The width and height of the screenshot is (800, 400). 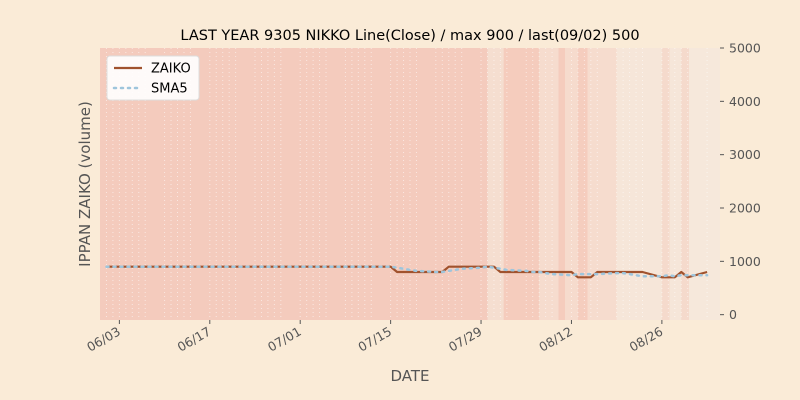 What do you see at coordinates (465, 339) in the screenshot?
I see `x-tick-label: 07/29` at bounding box center [465, 339].